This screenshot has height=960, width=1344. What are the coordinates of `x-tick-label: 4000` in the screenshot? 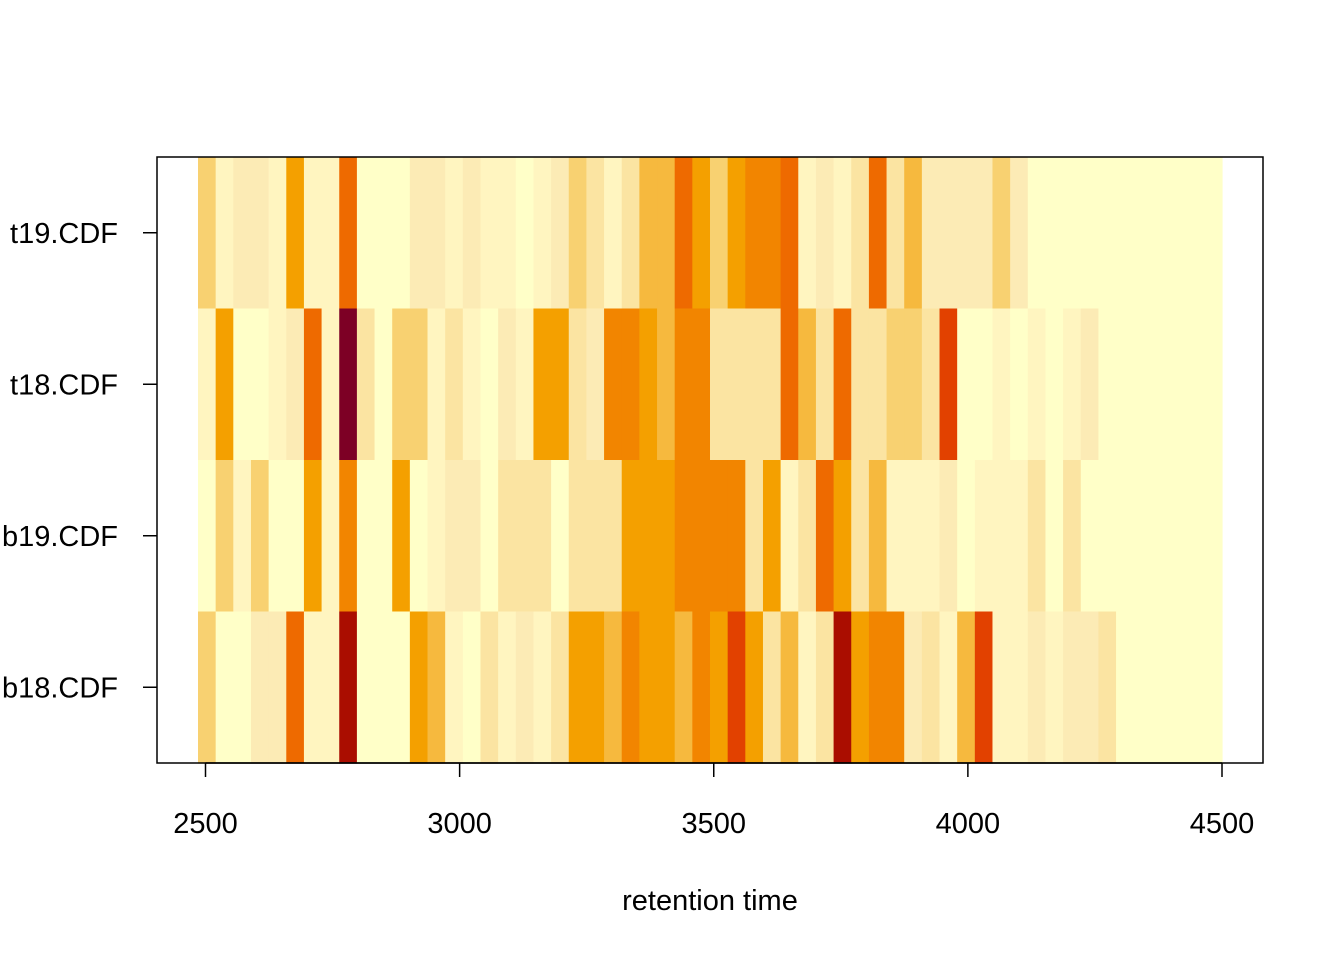 It's located at (968, 824).